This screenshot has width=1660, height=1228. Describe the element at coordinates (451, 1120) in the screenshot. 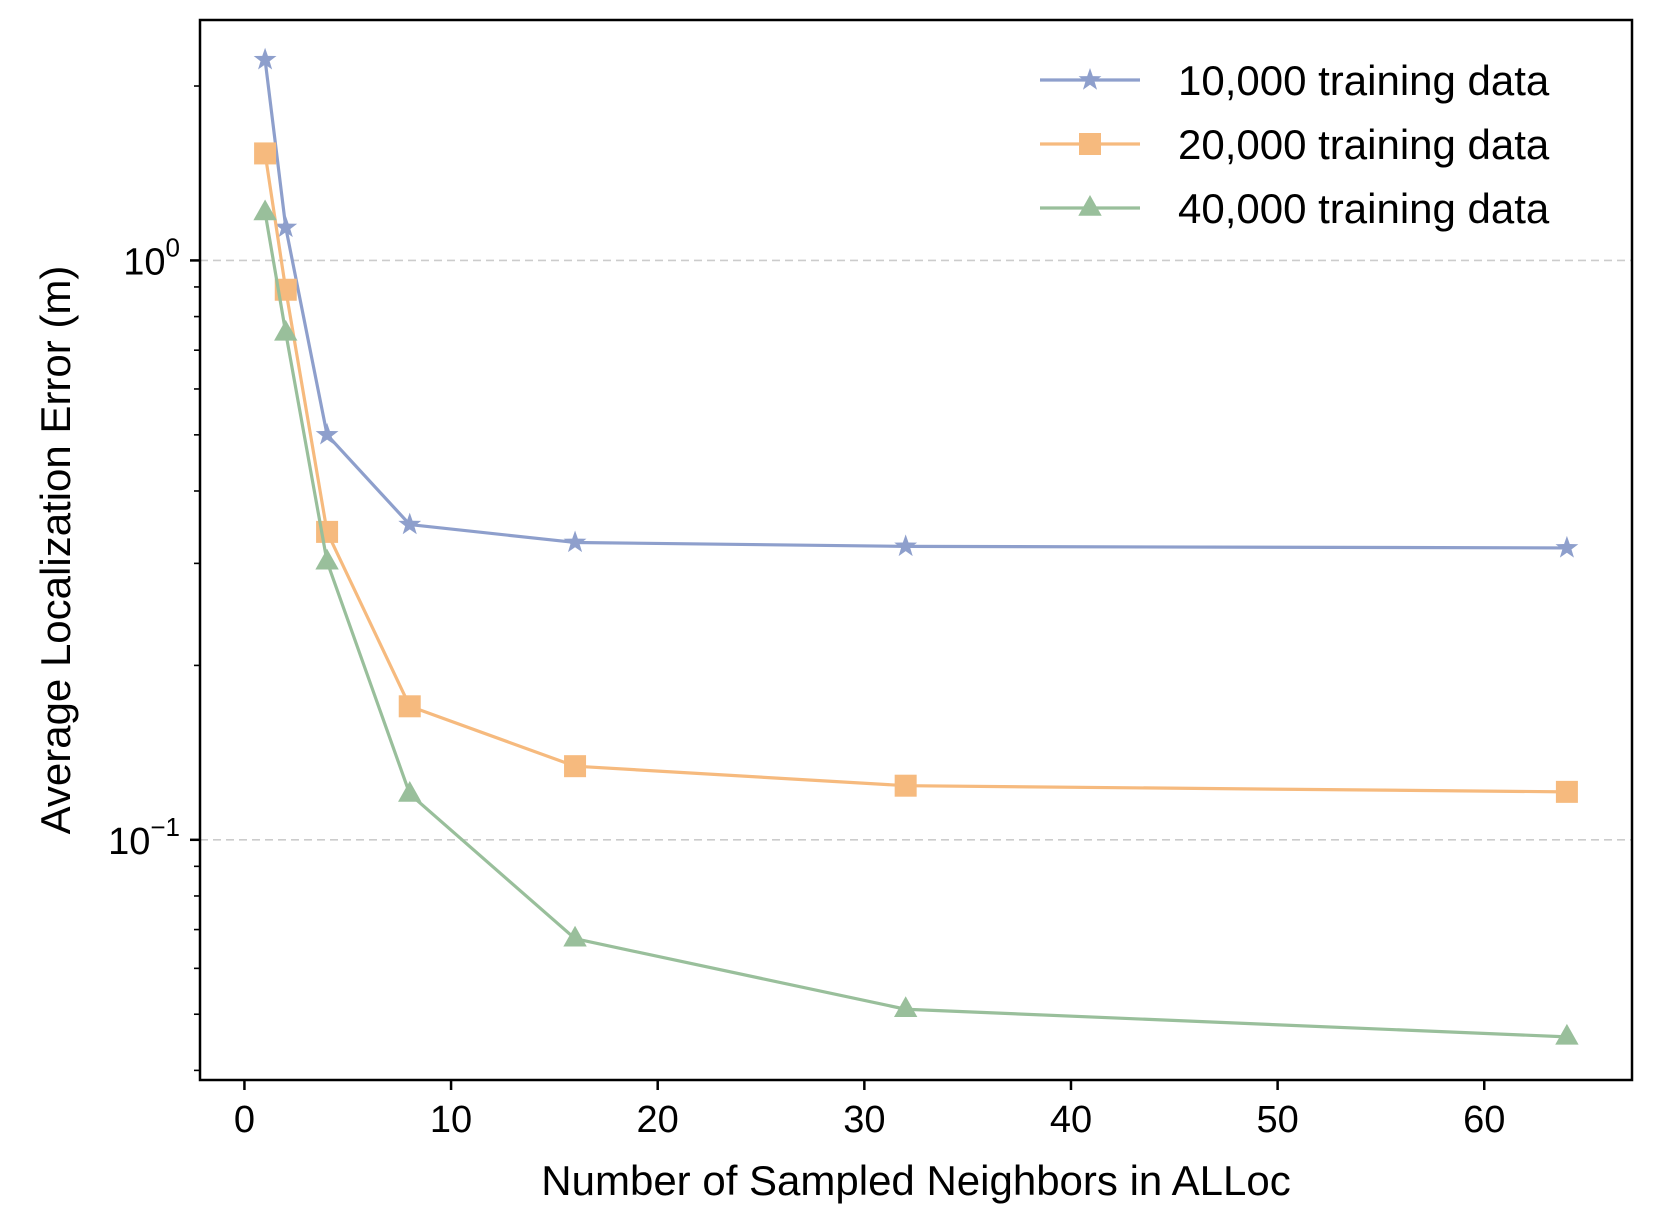

I see `x-tick-label: 10` at that location.